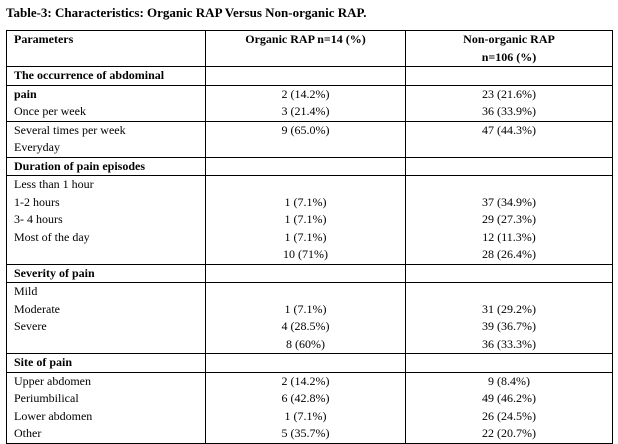 This screenshot has width=618, height=444. What do you see at coordinates (509, 48) in the screenshot?
I see `header-nonorganic: Non-organic RAP n=106 (%)` at bounding box center [509, 48].